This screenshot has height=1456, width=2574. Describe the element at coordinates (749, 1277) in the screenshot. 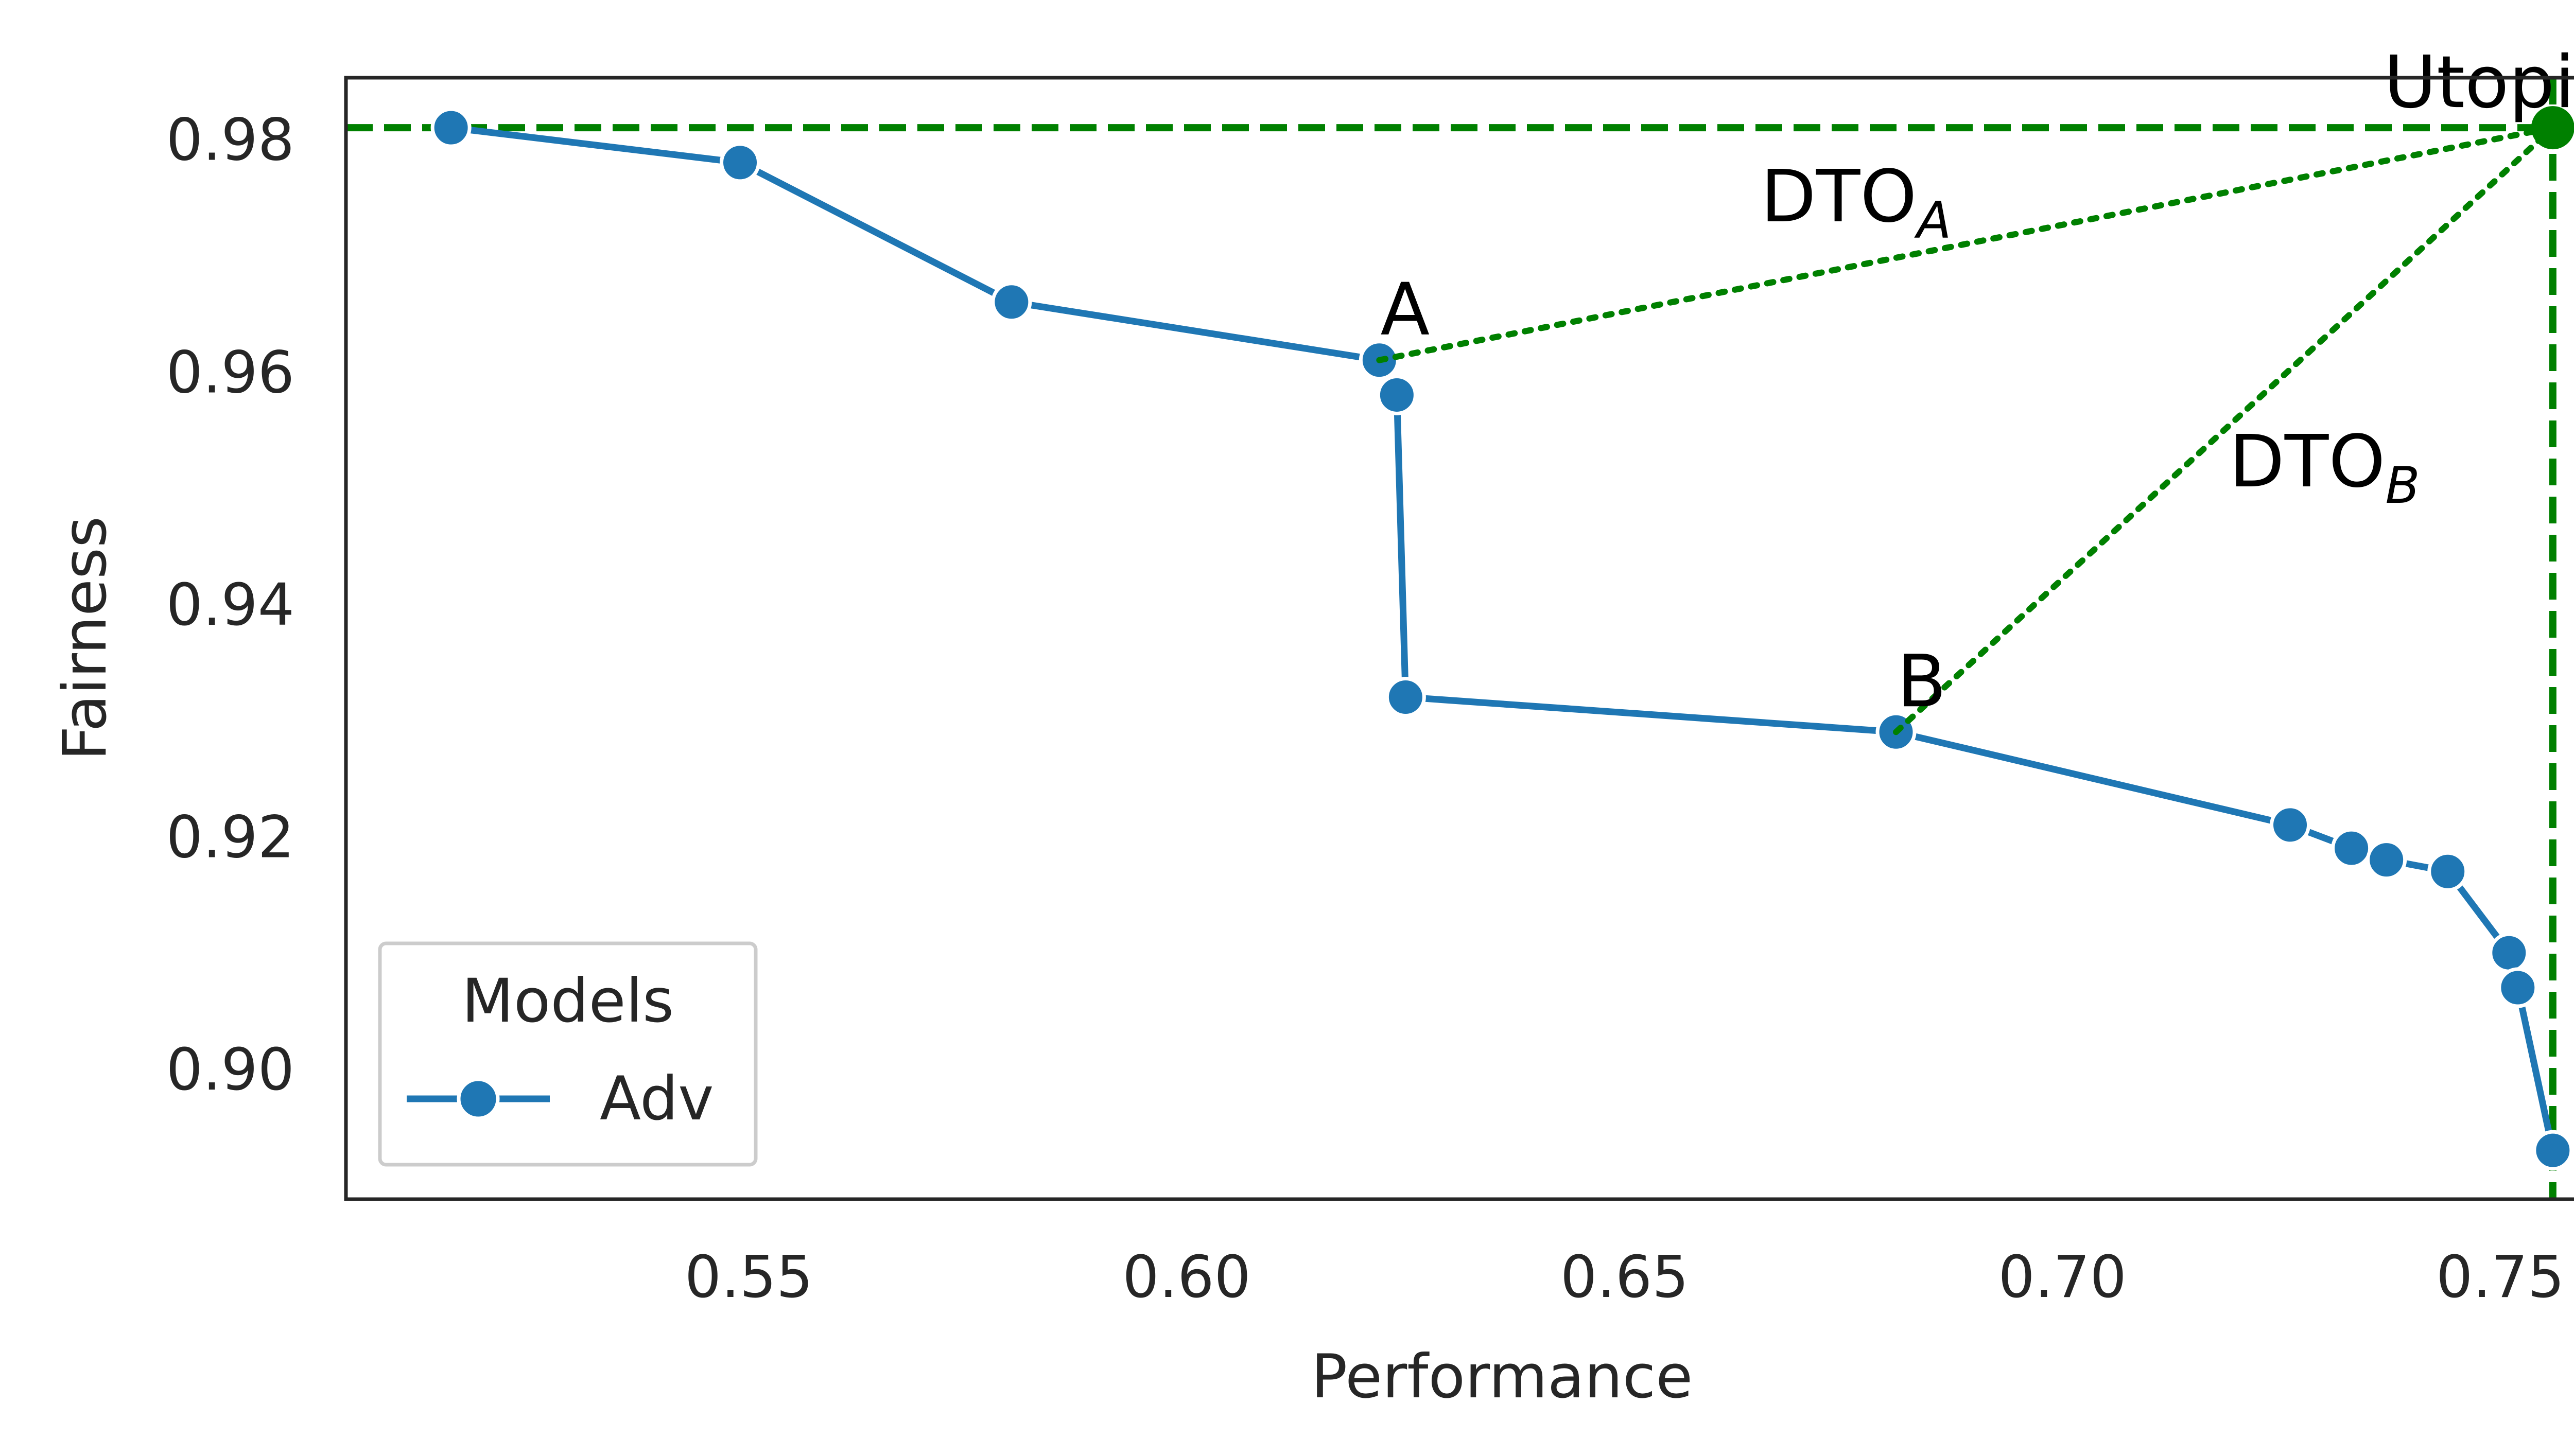

I see `x-tick-label: 0.55` at that location.